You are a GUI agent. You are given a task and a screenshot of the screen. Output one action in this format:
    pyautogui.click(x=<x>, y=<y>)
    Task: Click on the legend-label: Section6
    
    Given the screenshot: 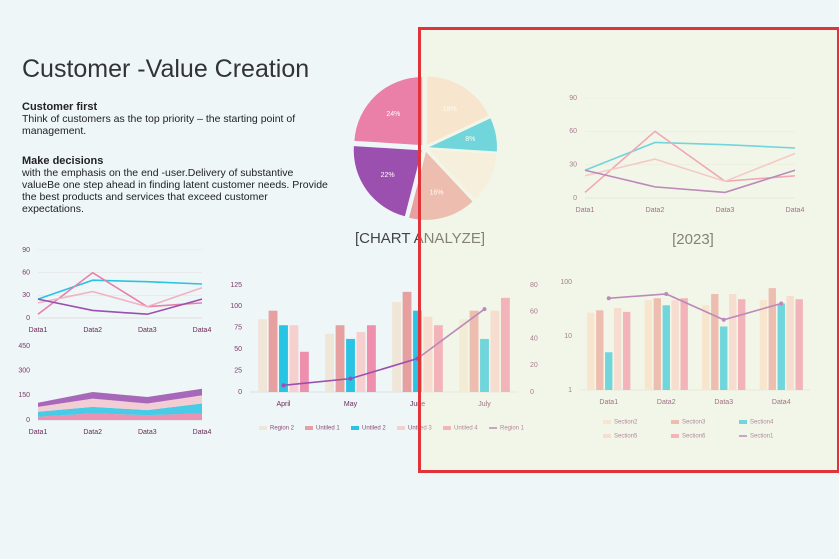 What is the action you would take?
    pyautogui.click(x=694, y=437)
    